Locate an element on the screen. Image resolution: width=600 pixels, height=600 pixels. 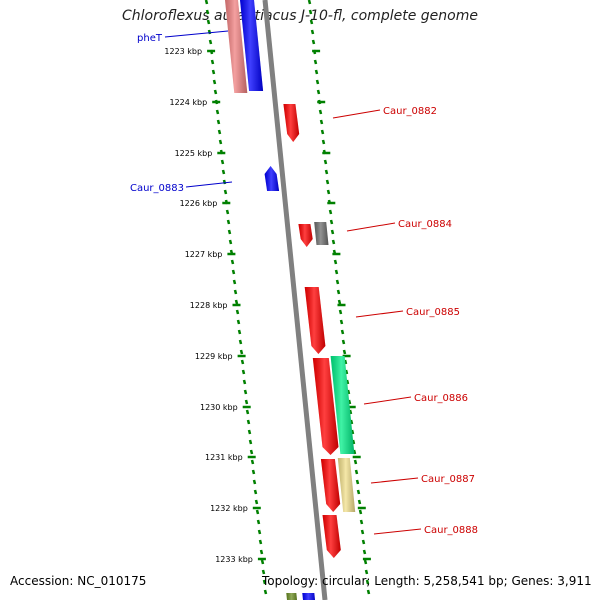
gene-caur-0887-yellow is located at coordinates (346, 485).